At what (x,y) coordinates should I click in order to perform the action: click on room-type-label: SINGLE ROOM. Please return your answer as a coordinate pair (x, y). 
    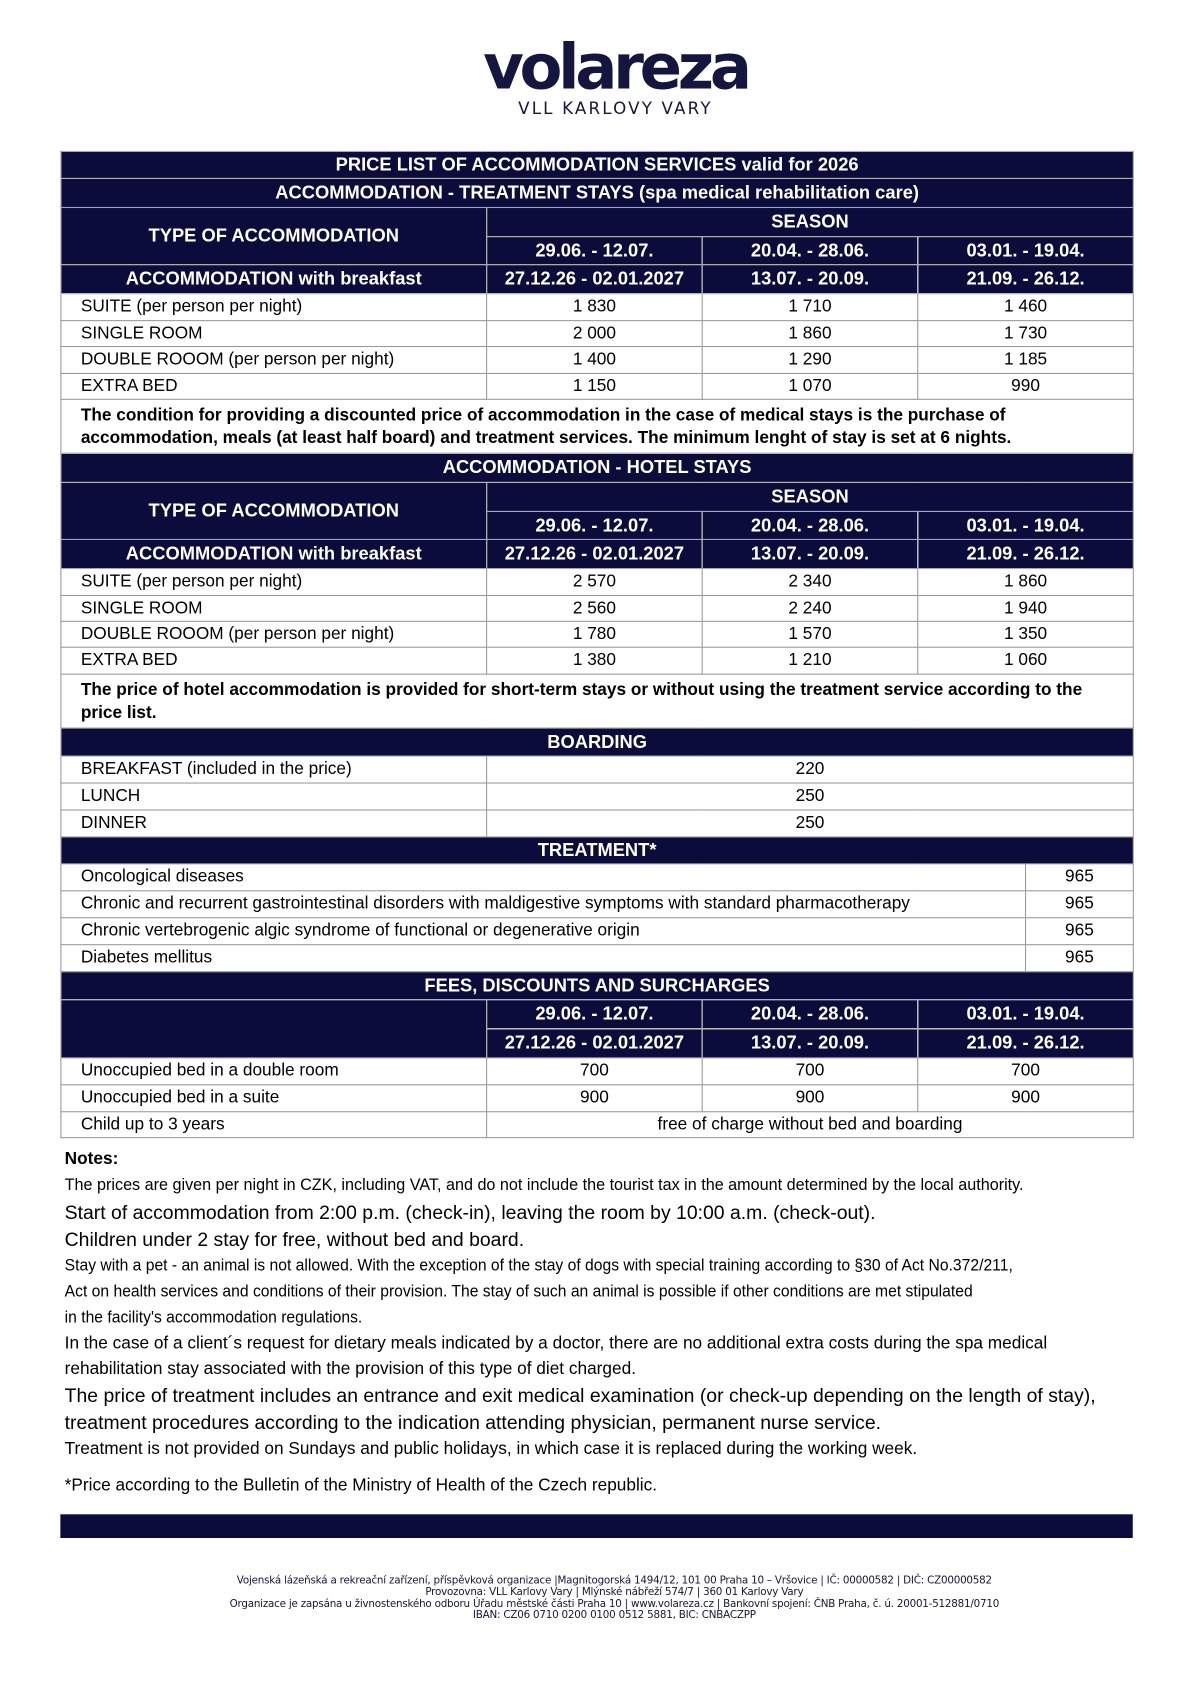
    Looking at the image, I should click on (274, 334).